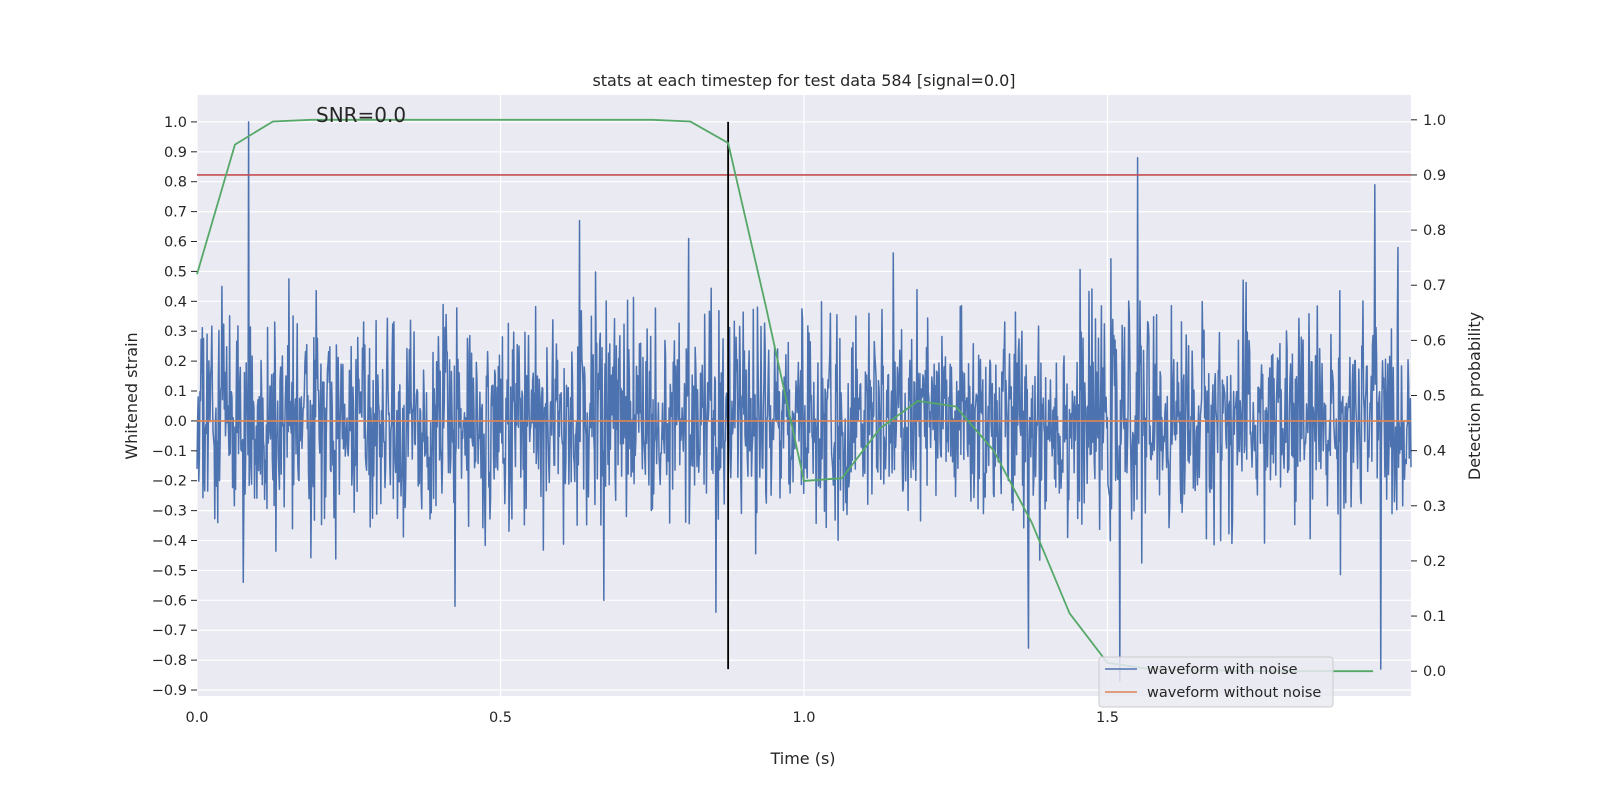 Image resolution: width=1600 pixels, height=800 pixels. What do you see at coordinates (802, 758) in the screenshot?
I see `x-axis-title: Time (s)` at bounding box center [802, 758].